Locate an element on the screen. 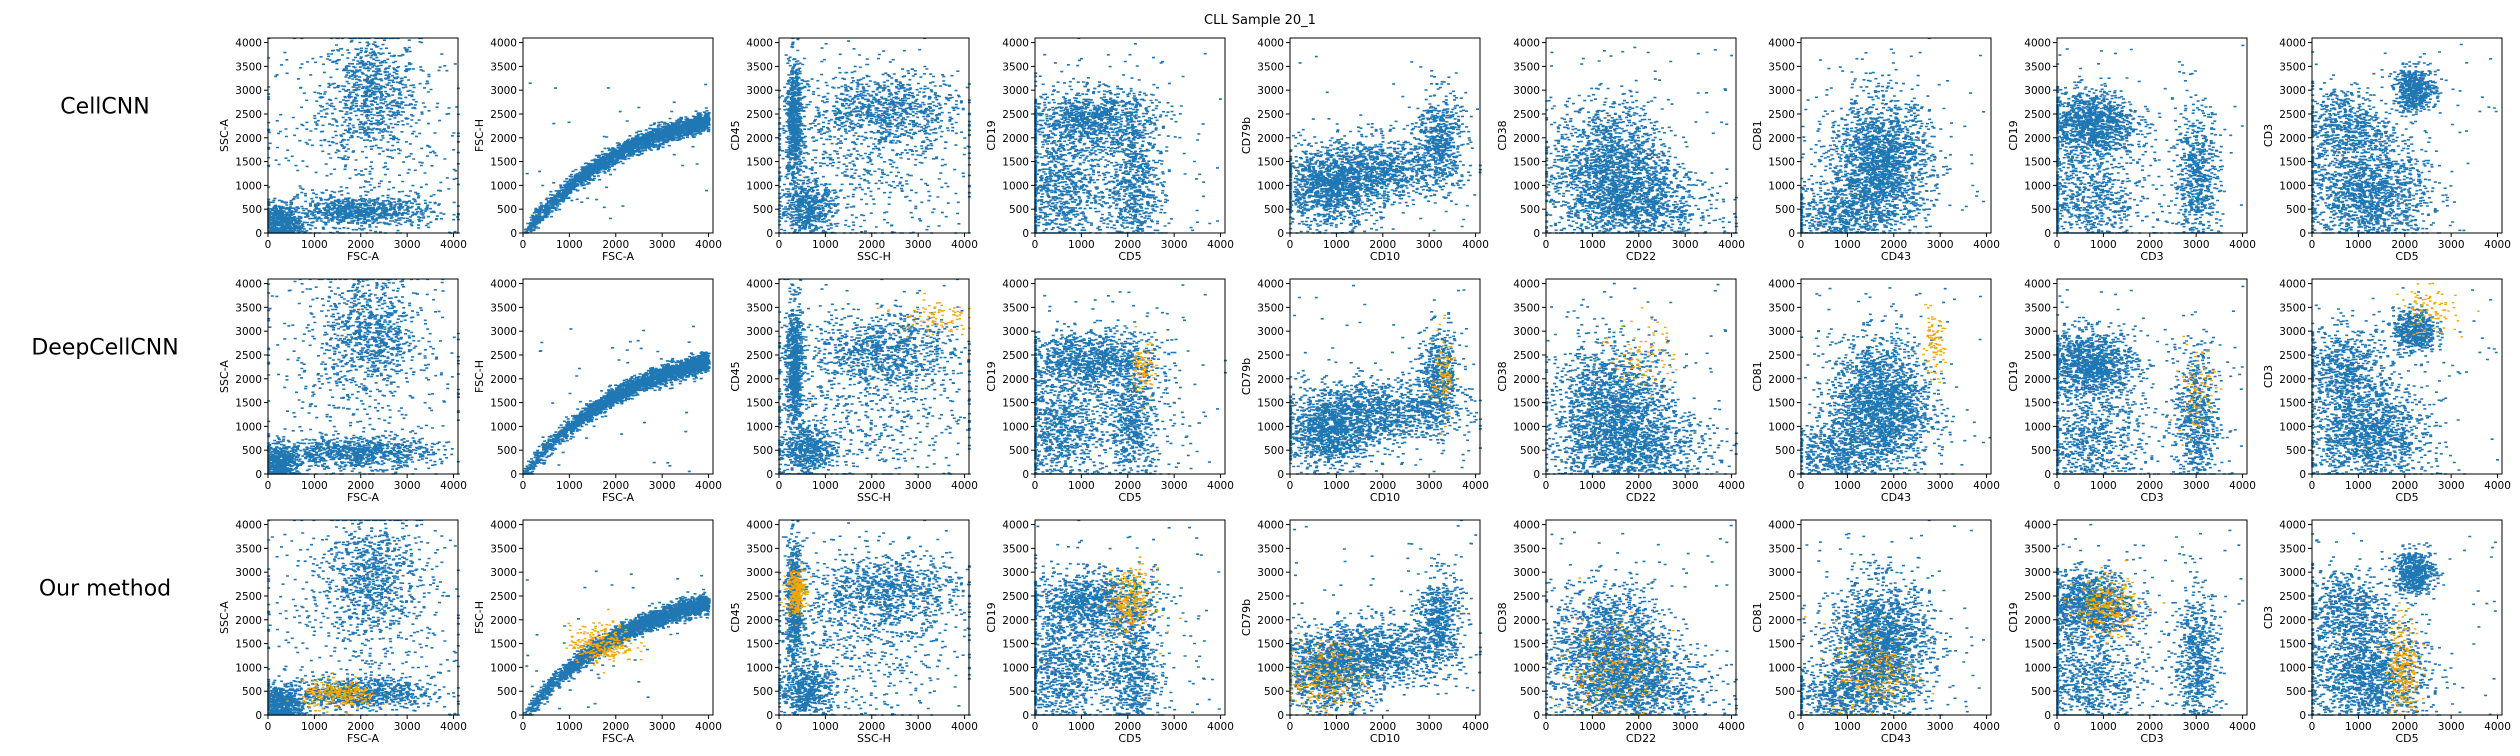 The height and width of the screenshot is (756, 2520). y-axis-label: CD45 is located at coordinates (735, 617).